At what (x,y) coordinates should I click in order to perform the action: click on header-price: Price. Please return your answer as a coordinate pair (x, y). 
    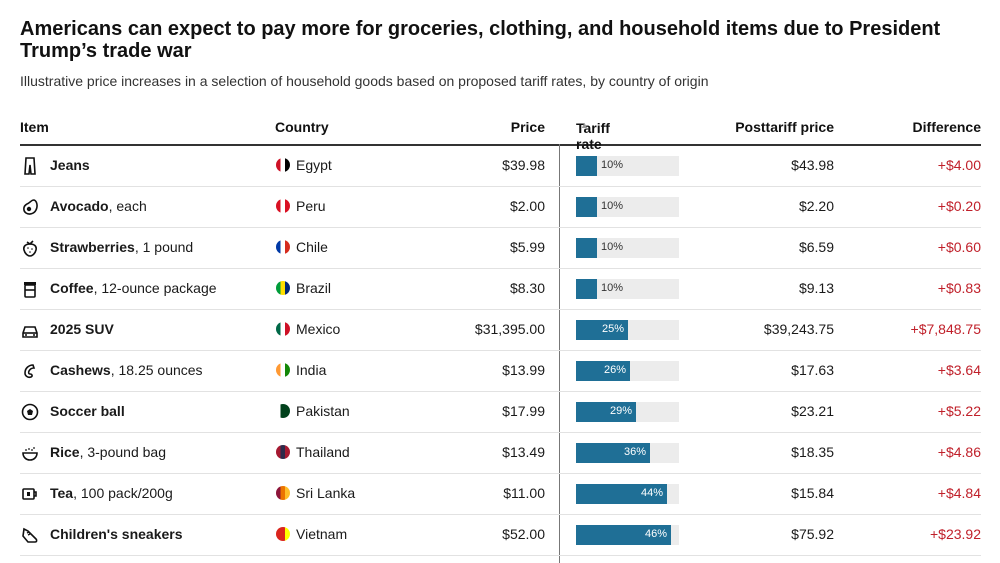
    Looking at the image, I should click on (527, 127).